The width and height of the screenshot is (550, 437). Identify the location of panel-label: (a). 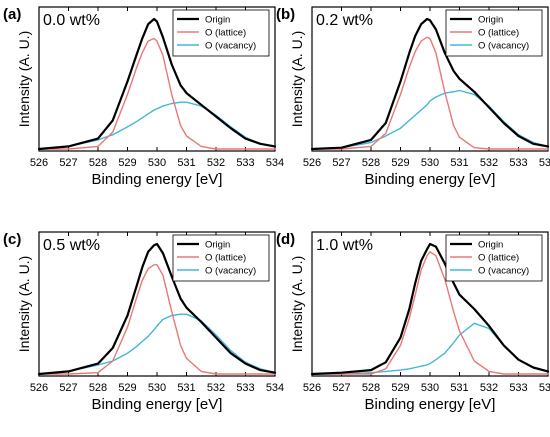
(12, 14).